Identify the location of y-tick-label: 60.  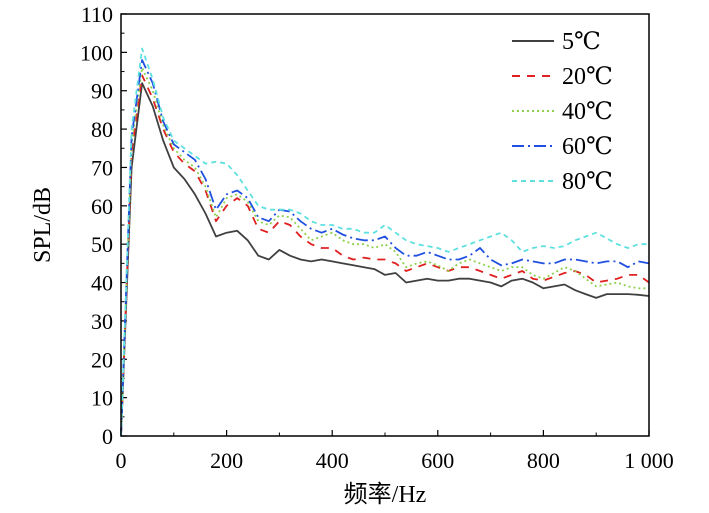
(102, 206).